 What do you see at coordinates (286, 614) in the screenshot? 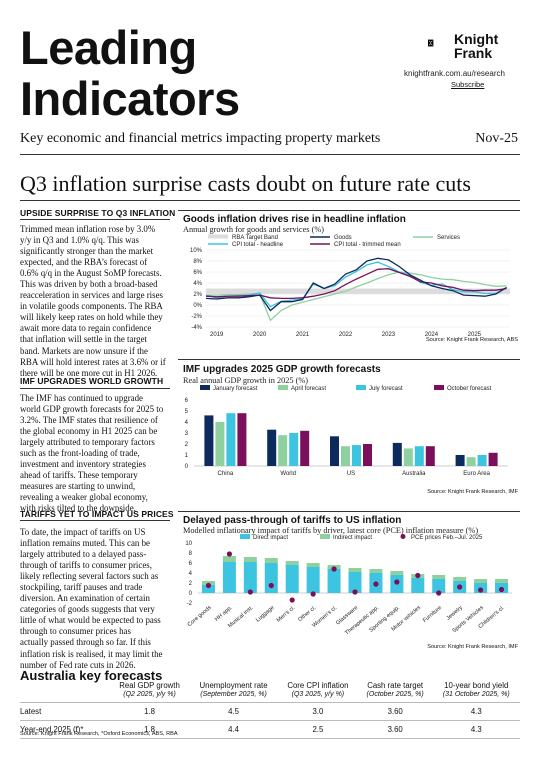
I see `x-tick-label: Men's cl.` at bounding box center [286, 614].